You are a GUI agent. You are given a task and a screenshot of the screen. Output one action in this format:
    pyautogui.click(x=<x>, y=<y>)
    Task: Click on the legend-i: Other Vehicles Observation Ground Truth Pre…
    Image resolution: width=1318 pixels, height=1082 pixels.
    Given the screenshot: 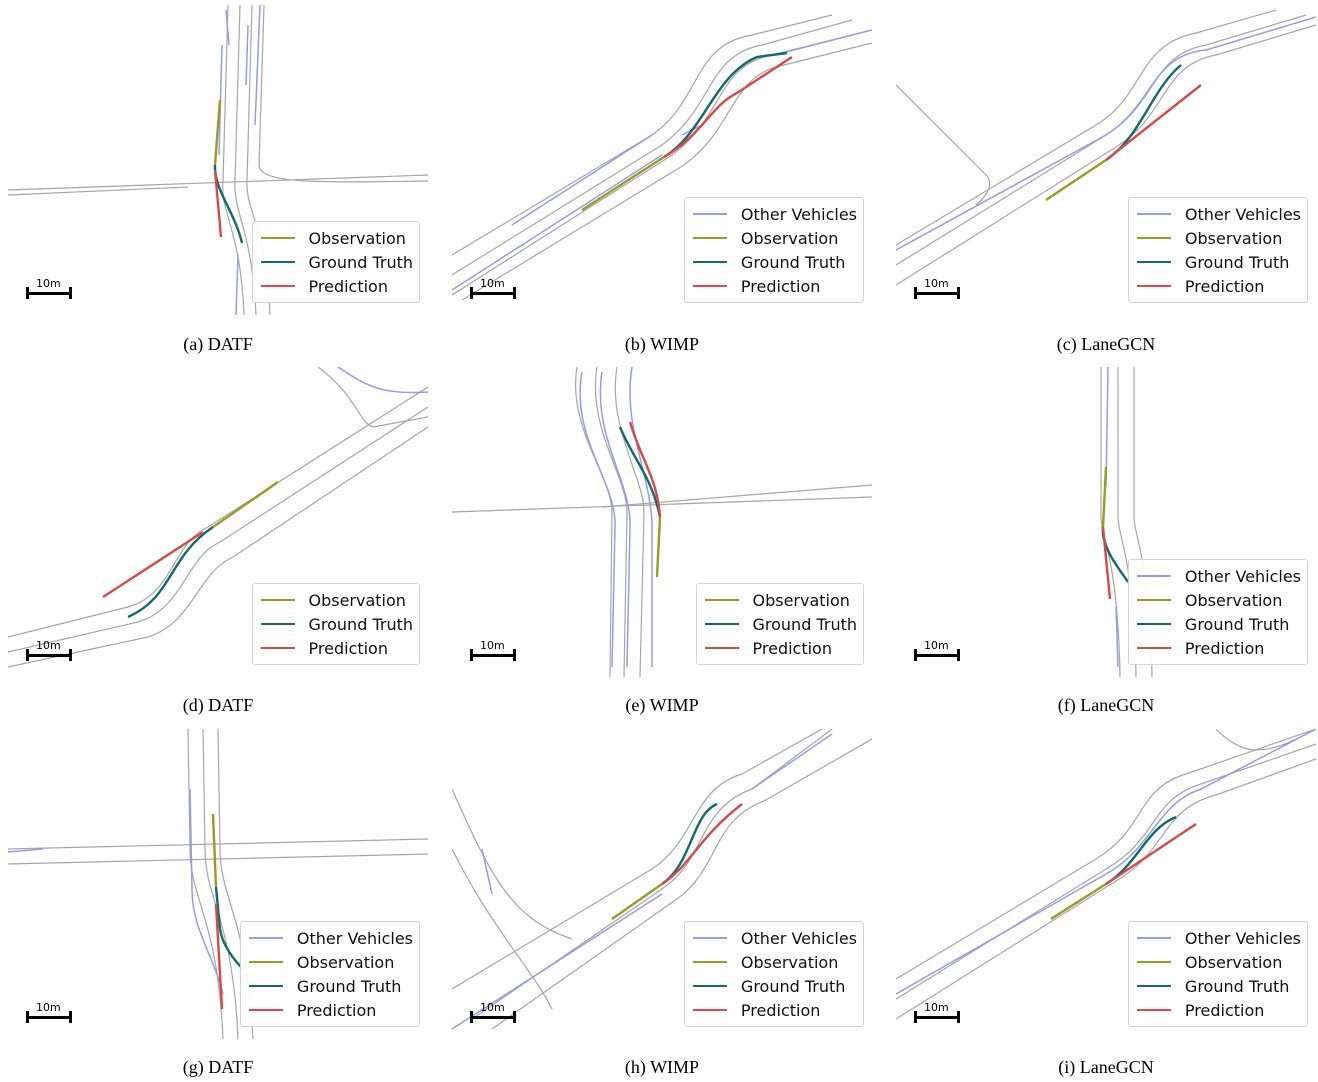 What is the action you would take?
    pyautogui.click(x=1217, y=974)
    